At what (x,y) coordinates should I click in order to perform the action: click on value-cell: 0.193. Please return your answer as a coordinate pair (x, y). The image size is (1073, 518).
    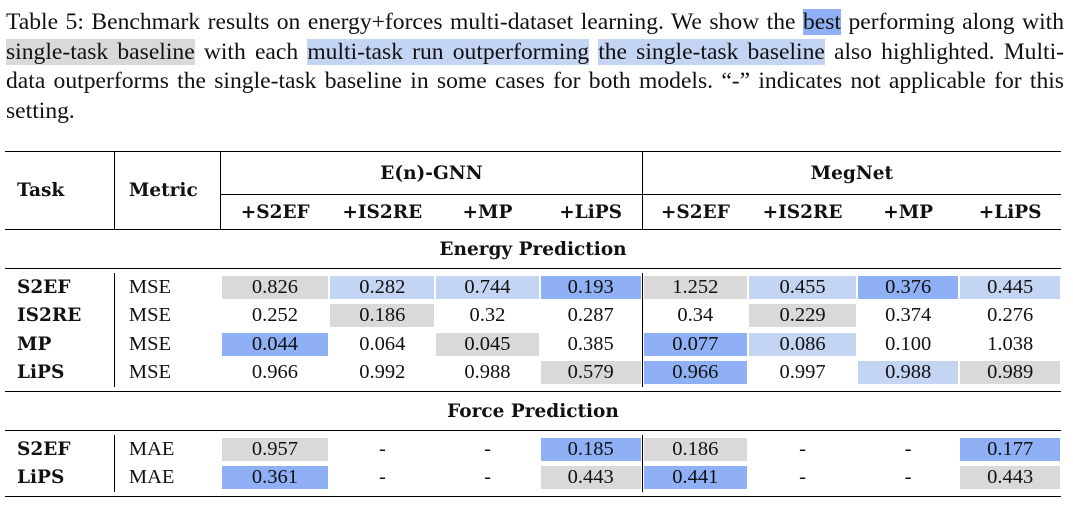
    Looking at the image, I should click on (591, 287).